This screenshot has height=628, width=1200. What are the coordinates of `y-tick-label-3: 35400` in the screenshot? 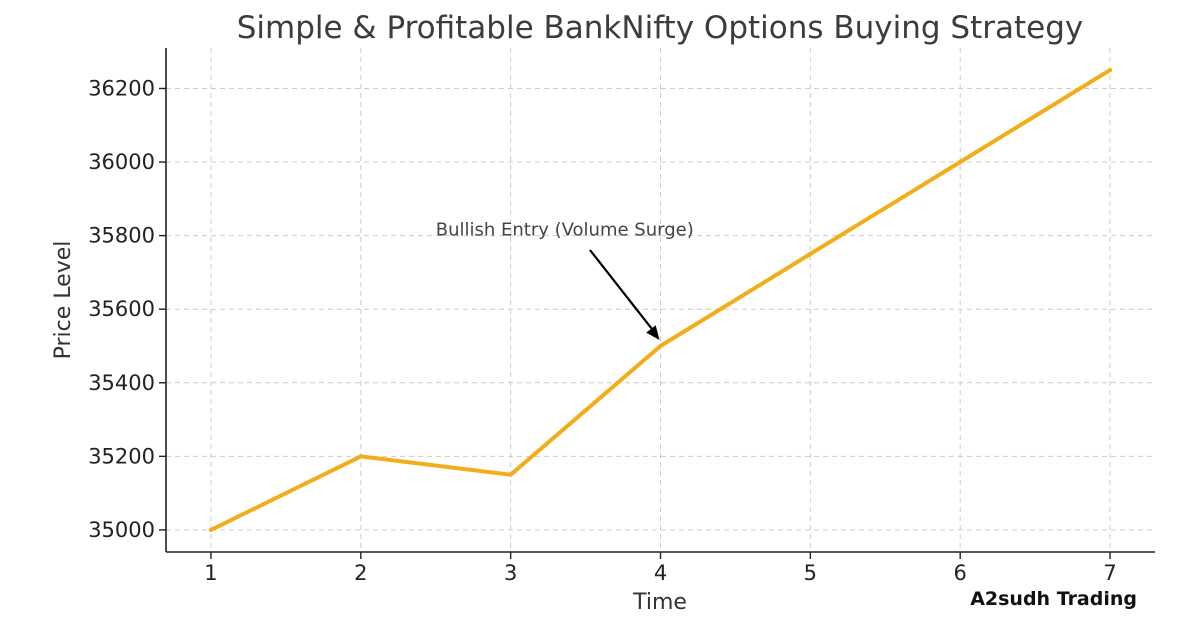 It's located at (121, 383).